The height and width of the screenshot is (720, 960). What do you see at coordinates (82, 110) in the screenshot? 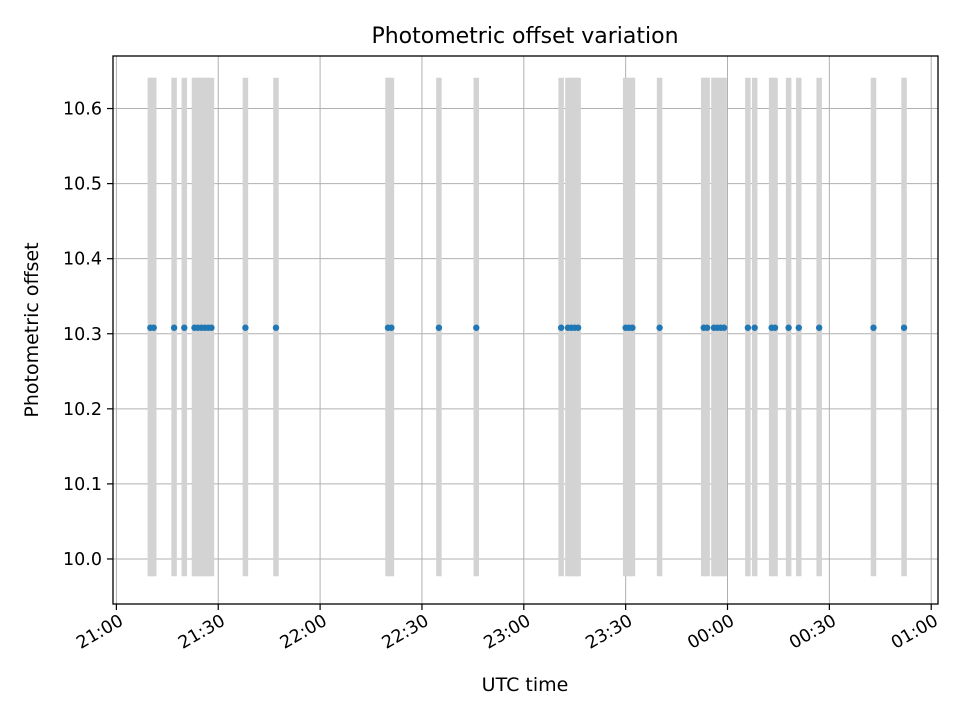
I see `y-tick-label: 10.6` at bounding box center [82, 110].